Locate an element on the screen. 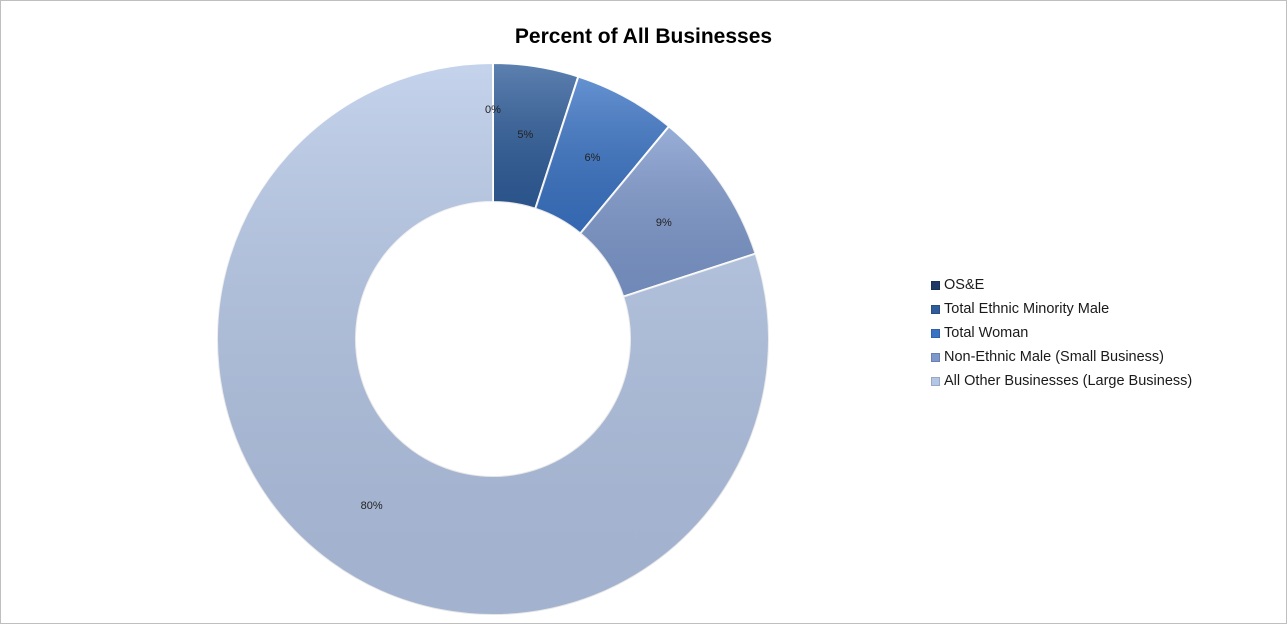 The height and width of the screenshot is (624, 1287). legend-label: All Other Businesses (Large Business) is located at coordinates (1068, 381).